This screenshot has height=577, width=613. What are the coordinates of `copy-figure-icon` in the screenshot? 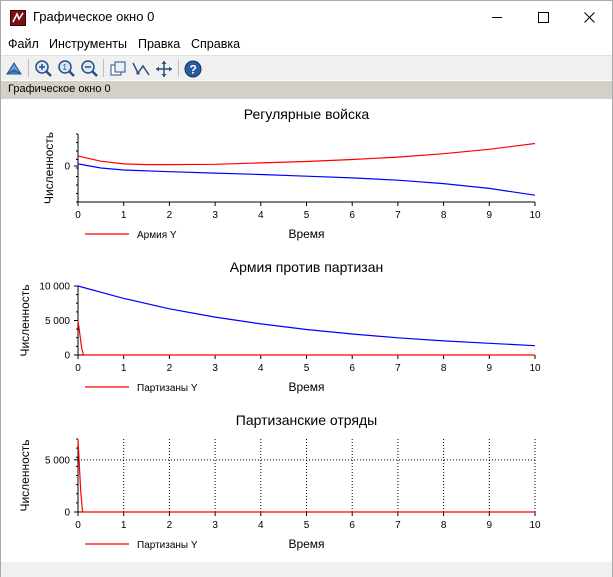 It's located at (118, 69).